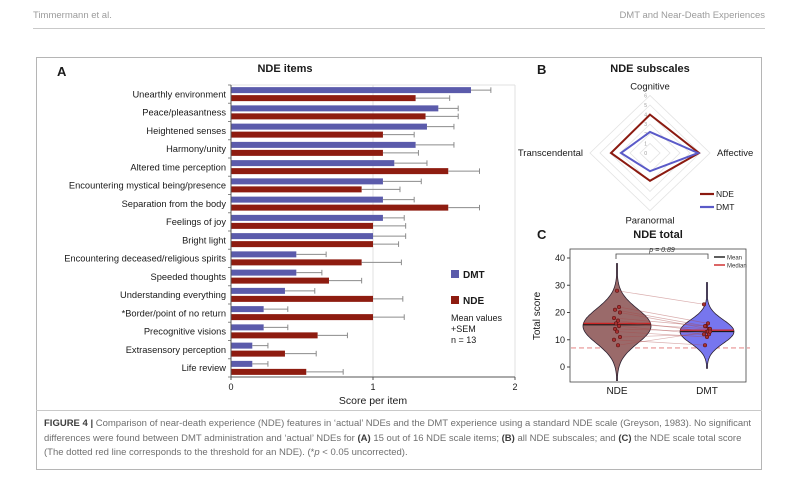  What do you see at coordinates (70, 423) in the screenshot?
I see `caption-segment: FIGURE 4 |` at bounding box center [70, 423].